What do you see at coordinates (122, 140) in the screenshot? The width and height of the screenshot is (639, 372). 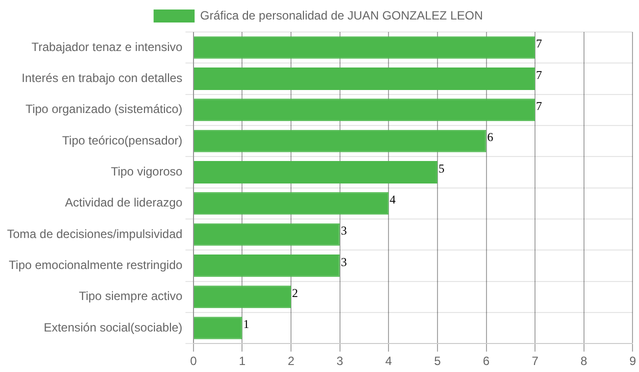 I see `y-tick-label: Tipo teórico(pensador)` at bounding box center [122, 140].